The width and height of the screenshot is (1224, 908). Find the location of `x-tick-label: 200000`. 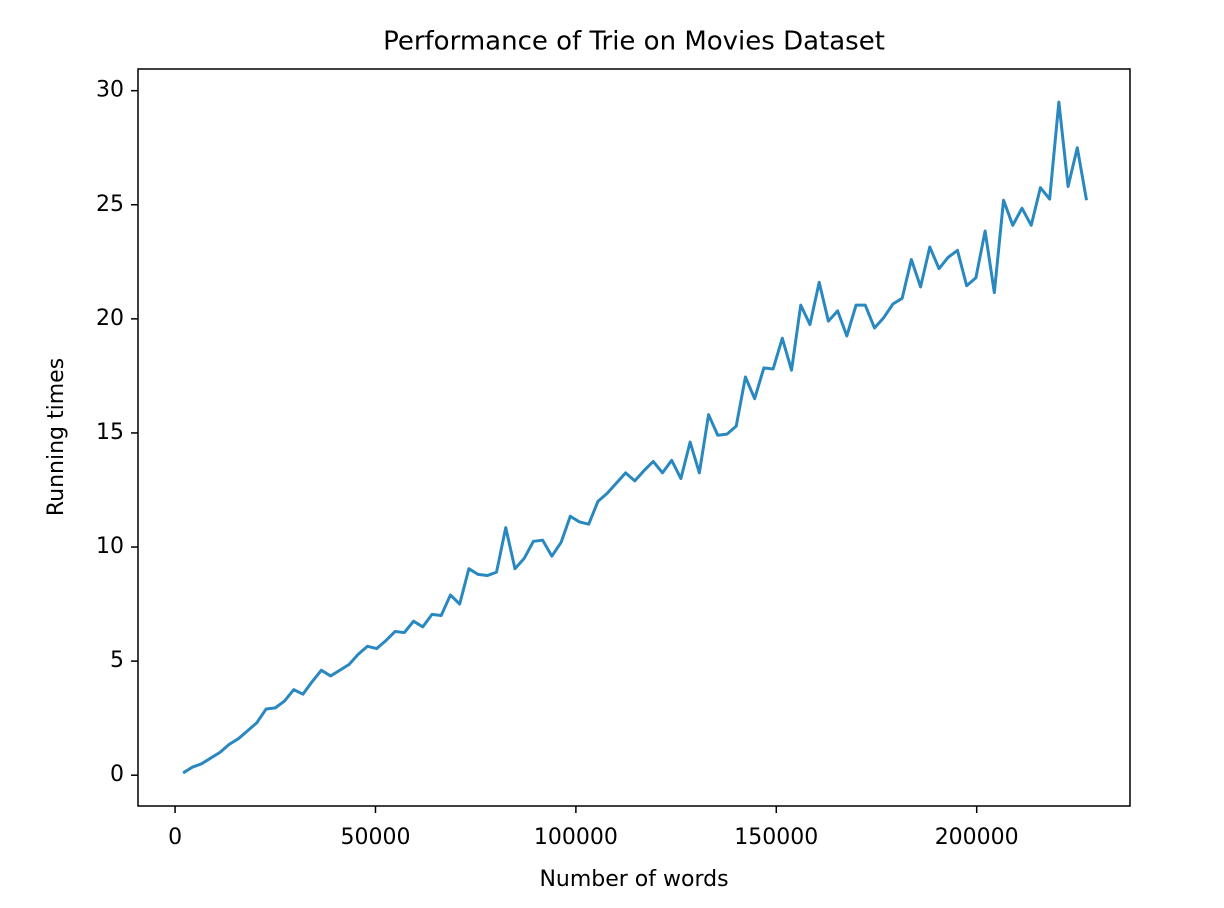

x-tick-label: 200000 is located at coordinates (977, 837).